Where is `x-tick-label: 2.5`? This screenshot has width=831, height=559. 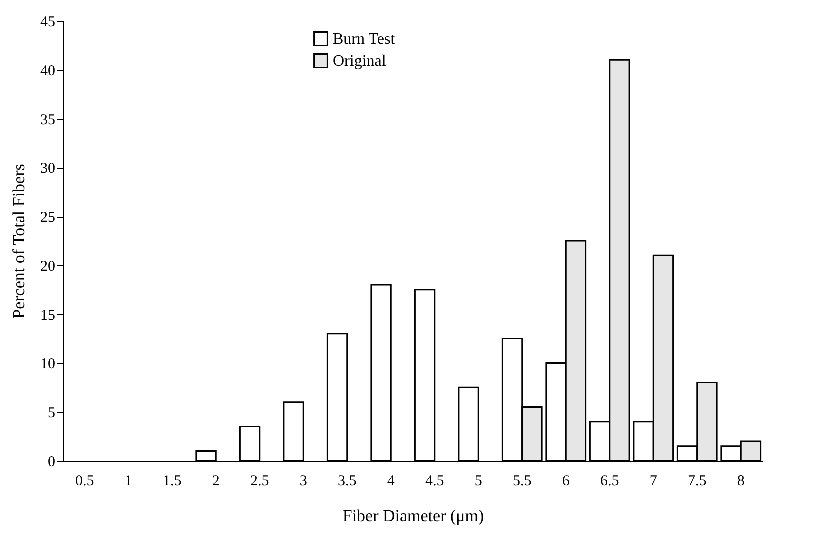
x-tick-label: 2.5 is located at coordinates (260, 482).